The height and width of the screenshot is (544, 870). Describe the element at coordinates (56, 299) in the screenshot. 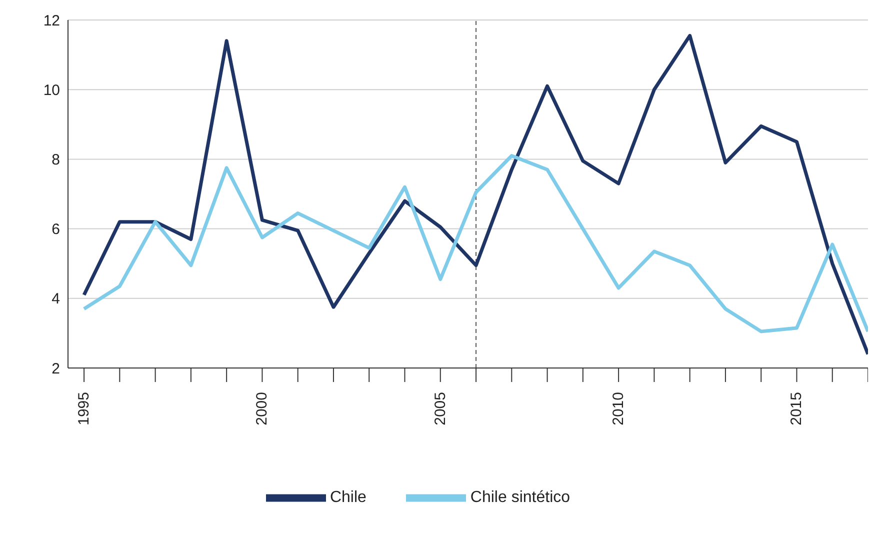

I see `y-tick-label: 4` at that location.